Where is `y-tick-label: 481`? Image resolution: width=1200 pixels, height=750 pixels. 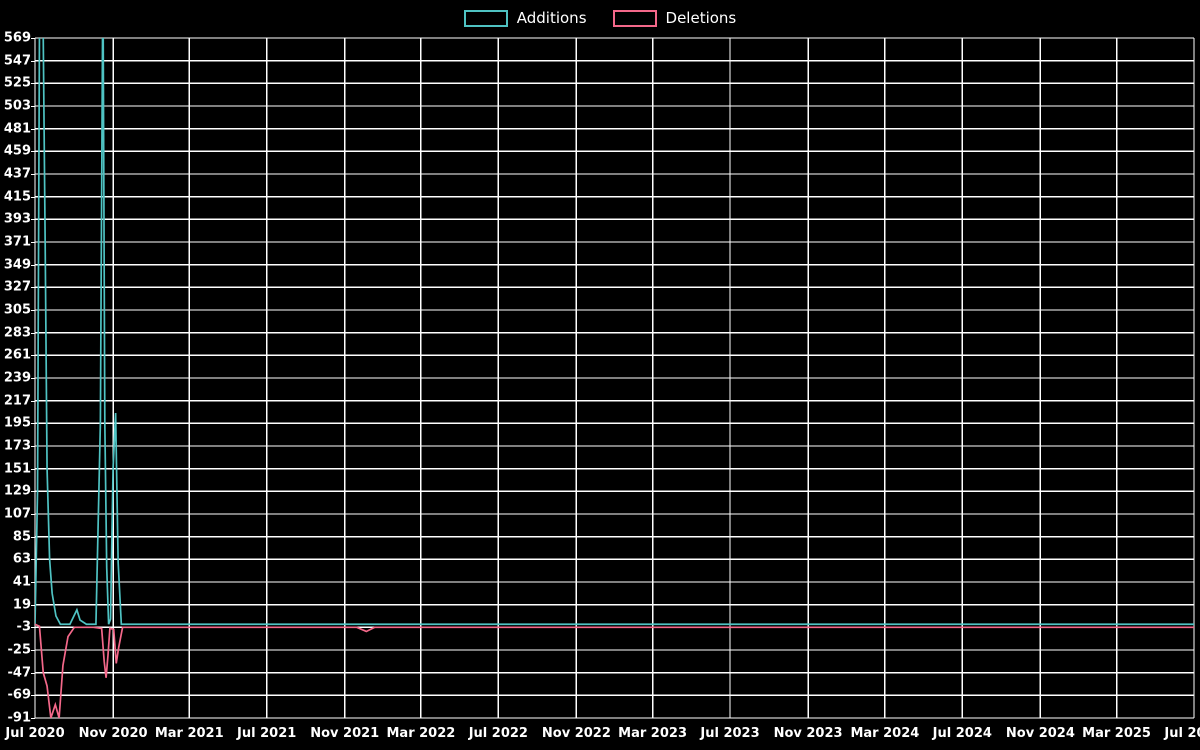
y-tick-label: 481 is located at coordinates (17, 129).